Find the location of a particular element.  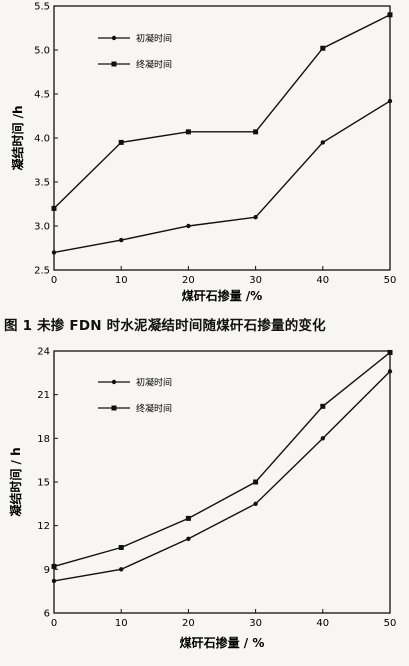

y-tick-label: 6 is located at coordinates (47, 614).